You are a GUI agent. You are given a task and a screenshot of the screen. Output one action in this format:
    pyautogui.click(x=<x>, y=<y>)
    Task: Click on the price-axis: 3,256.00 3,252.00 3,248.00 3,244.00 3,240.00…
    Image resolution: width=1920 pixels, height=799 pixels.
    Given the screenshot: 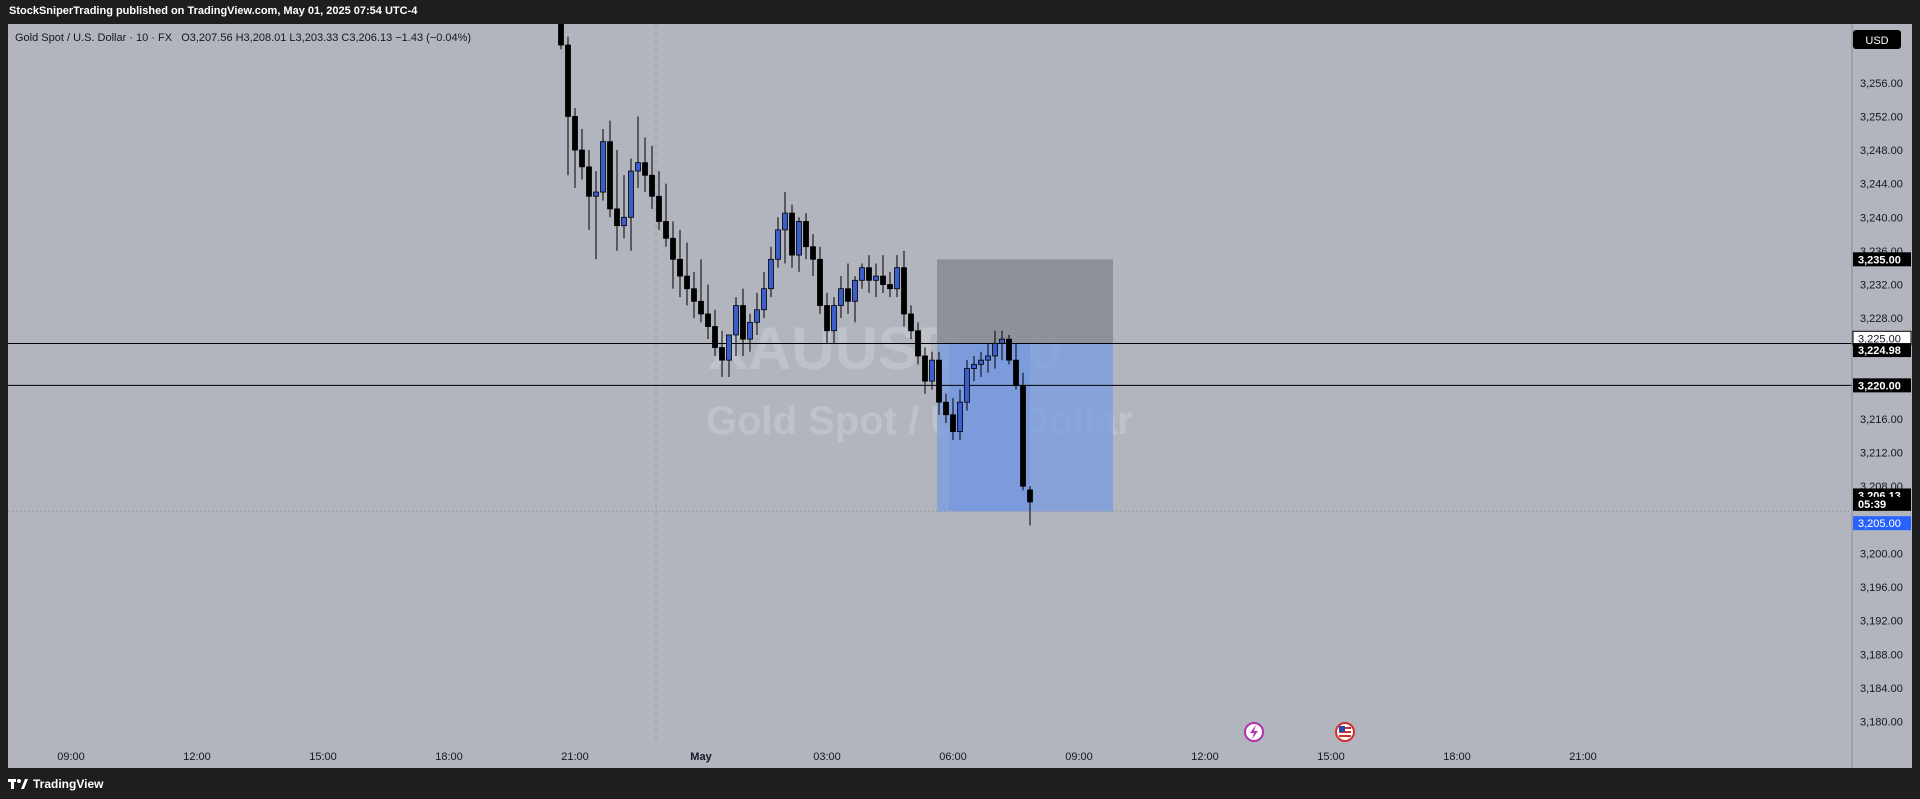 What is the action you would take?
    pyautogui.click(x=1881, y=403)
    